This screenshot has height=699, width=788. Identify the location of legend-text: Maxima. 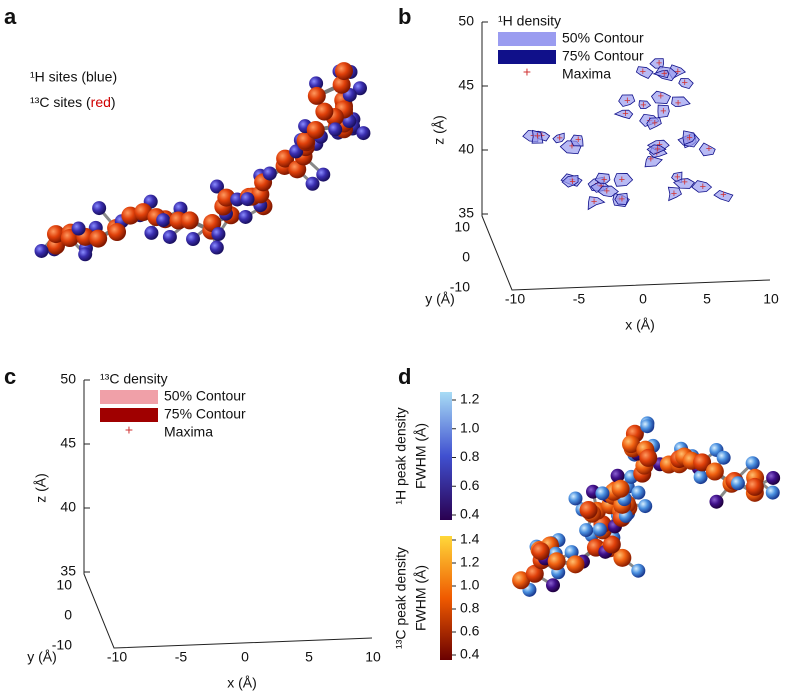
(188, 432).